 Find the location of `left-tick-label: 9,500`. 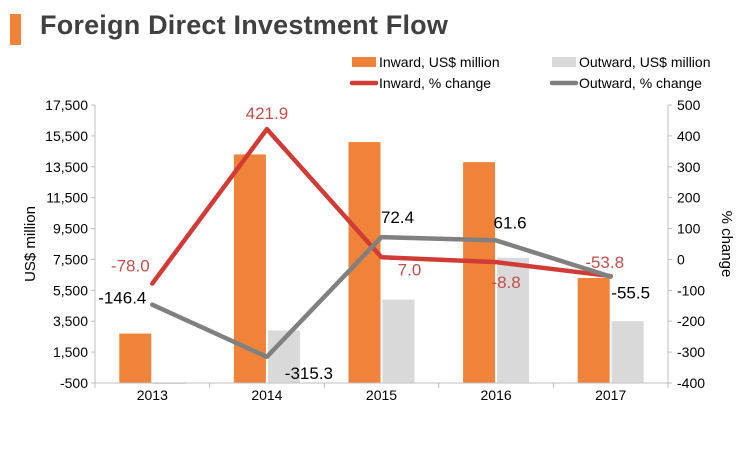

left-tick-label: 9,500 is located at coordinates (70, 229).